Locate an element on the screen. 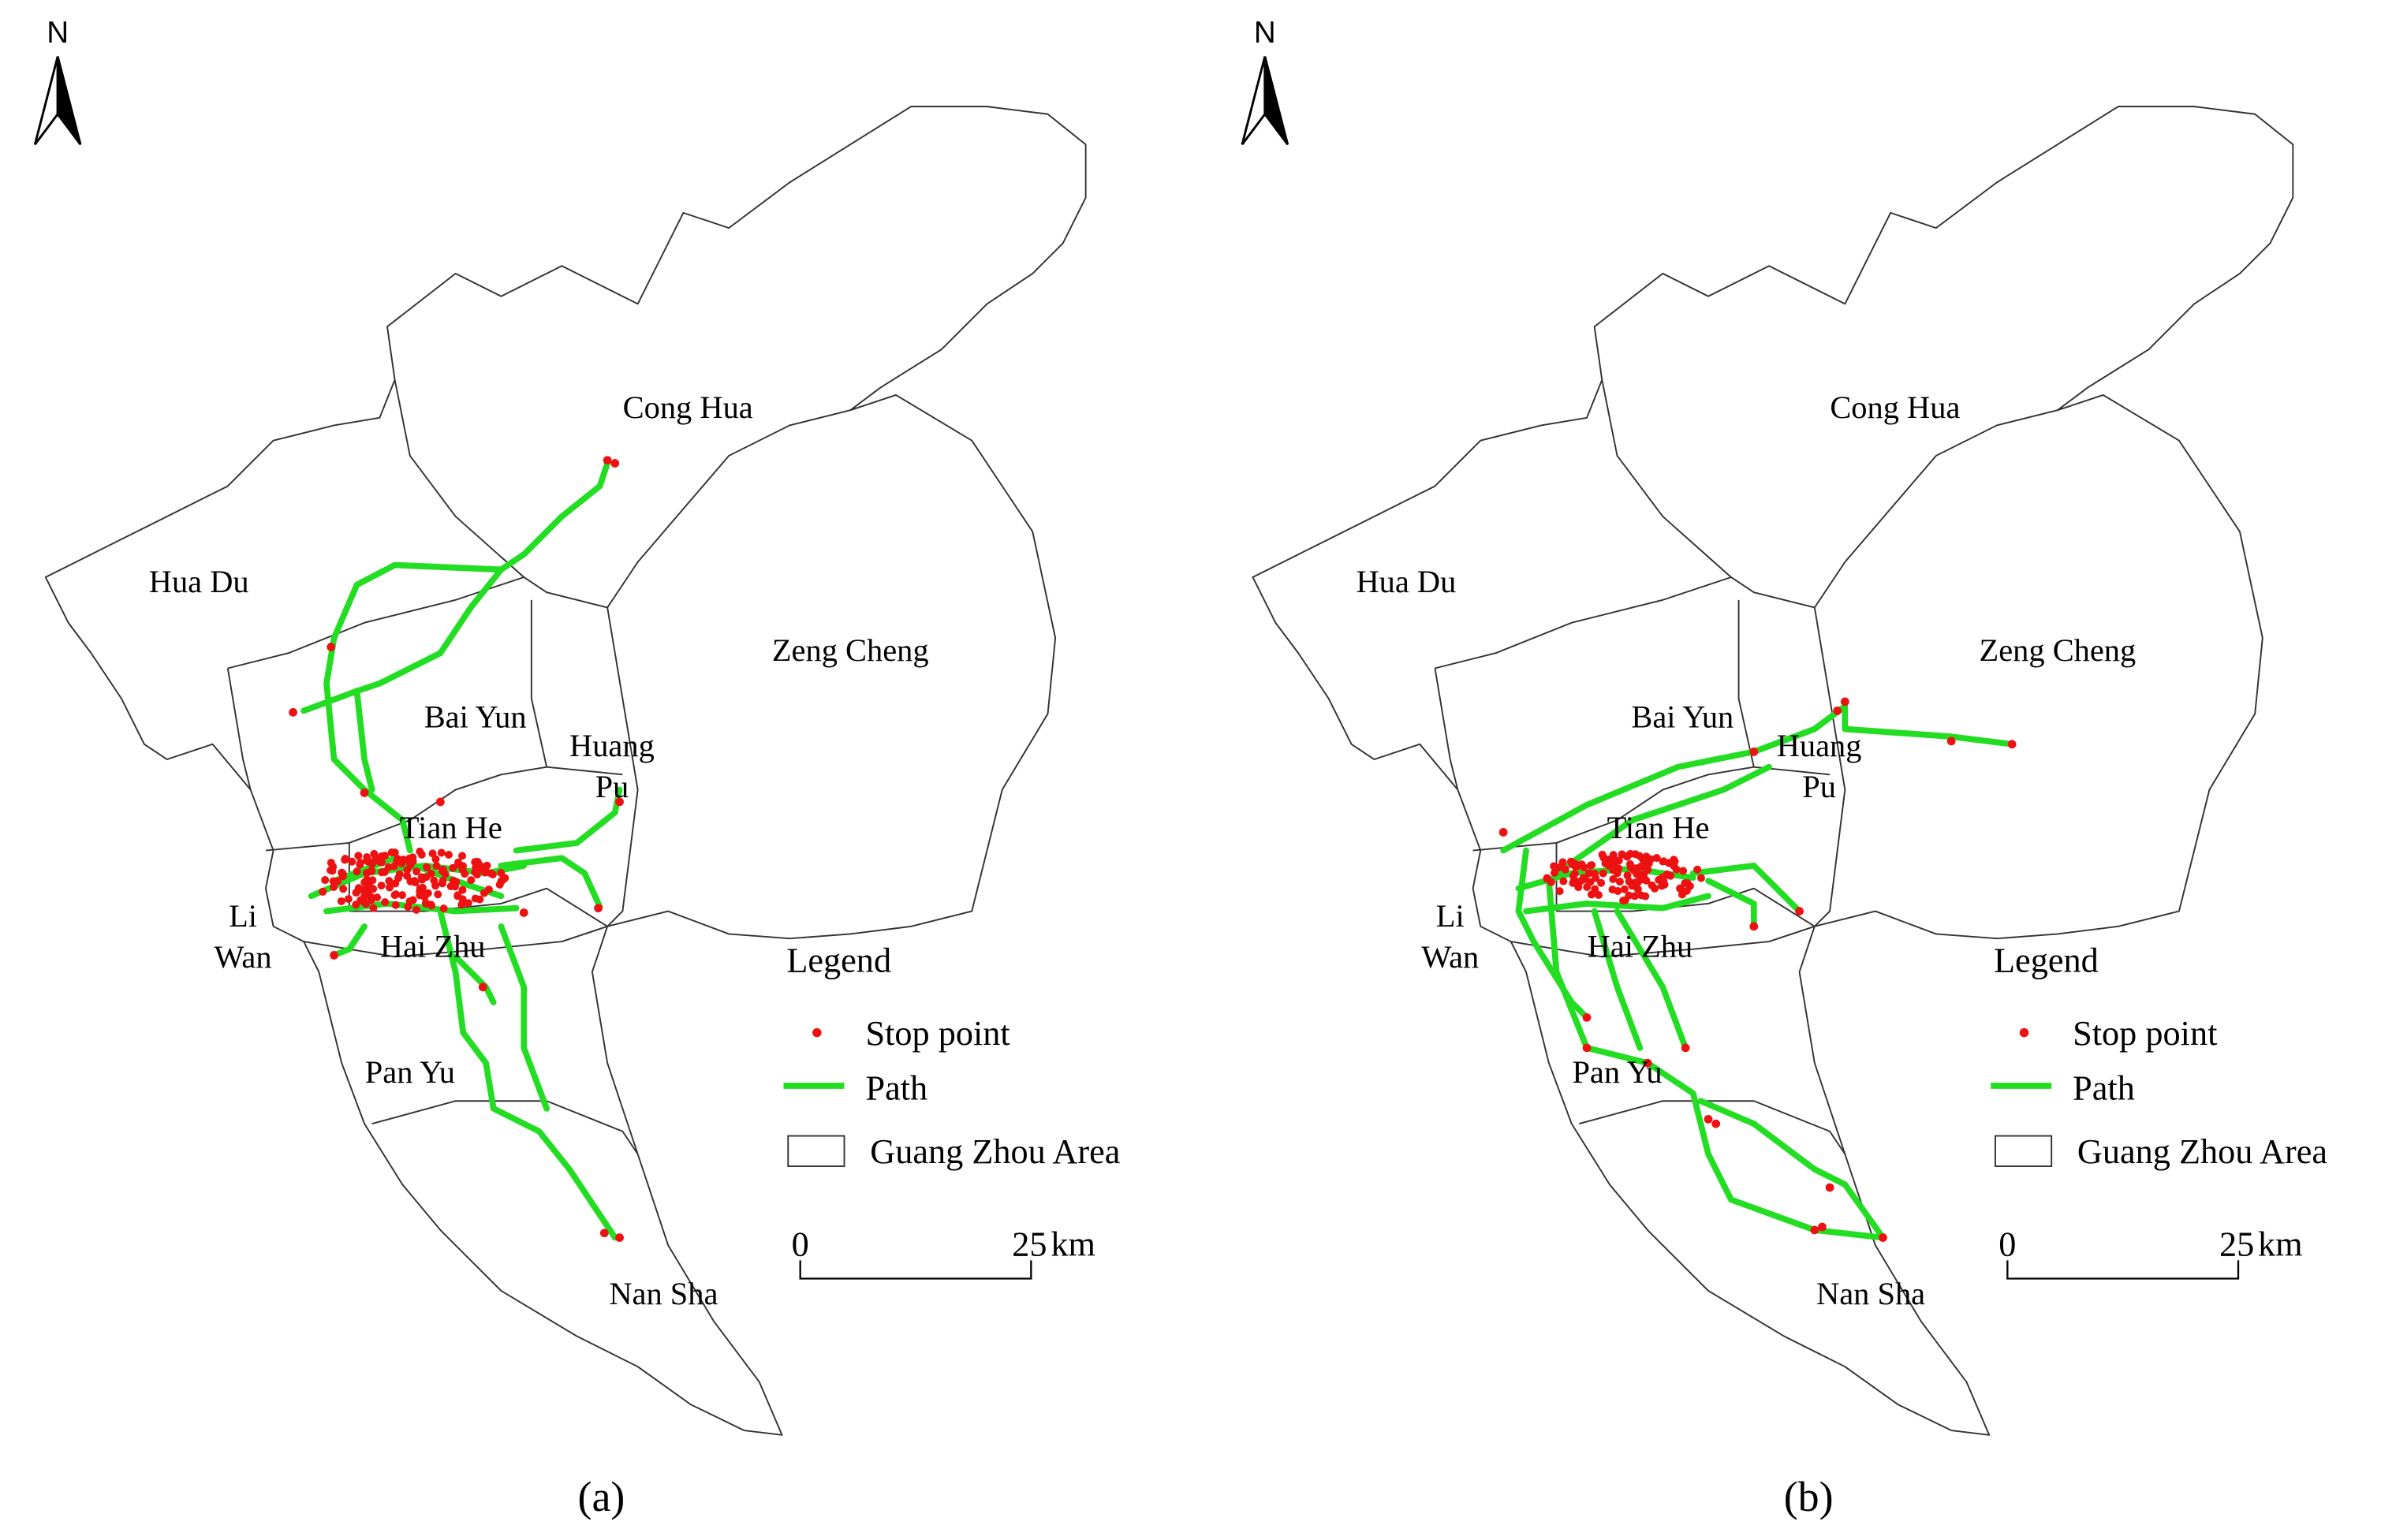  scale-start: 0 is located at coordinates (2007, 1244).